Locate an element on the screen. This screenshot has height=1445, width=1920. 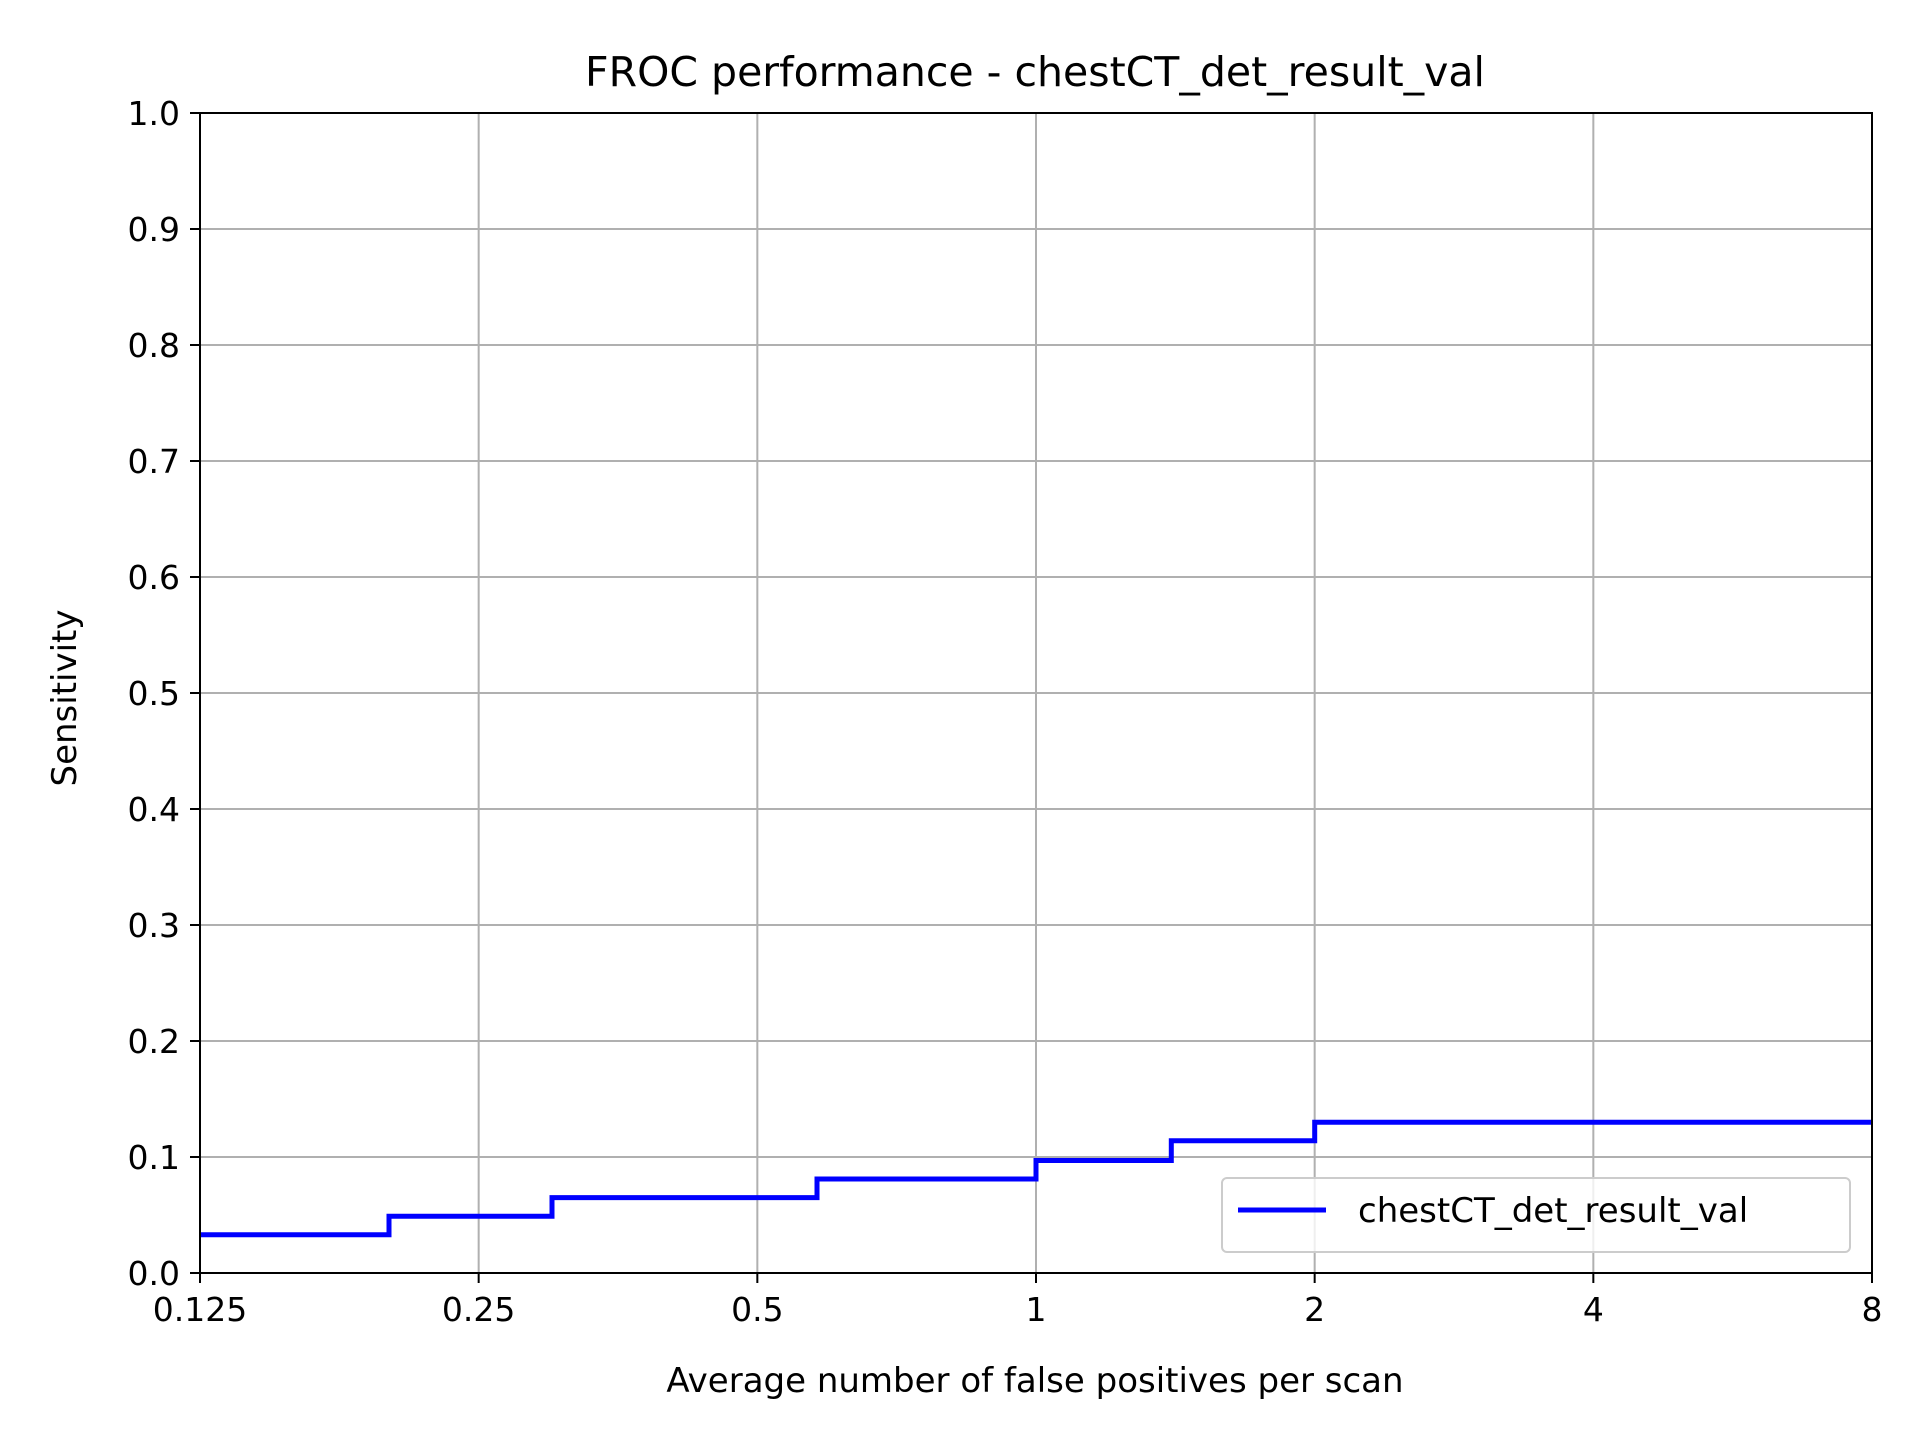
y-tick-label: 1.0 is located at coordinates (154, 113).